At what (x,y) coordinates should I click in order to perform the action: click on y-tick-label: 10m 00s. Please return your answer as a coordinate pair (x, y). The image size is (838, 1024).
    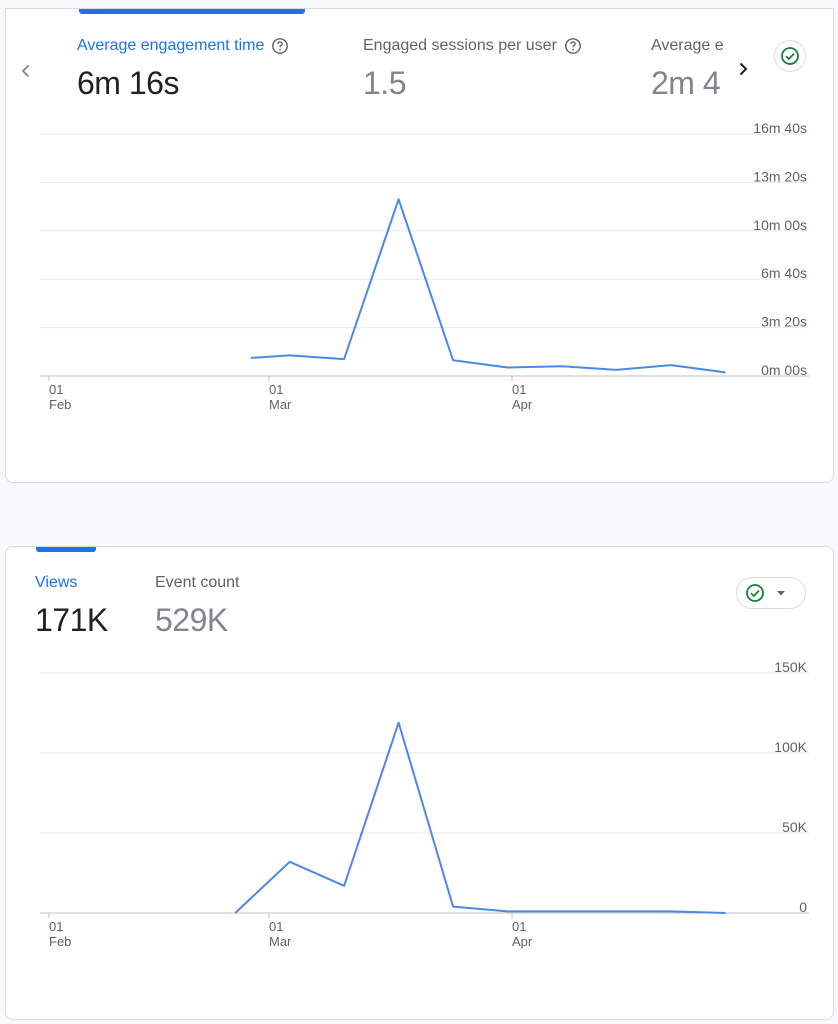
    Looking at the image, I should click on (780, 225).